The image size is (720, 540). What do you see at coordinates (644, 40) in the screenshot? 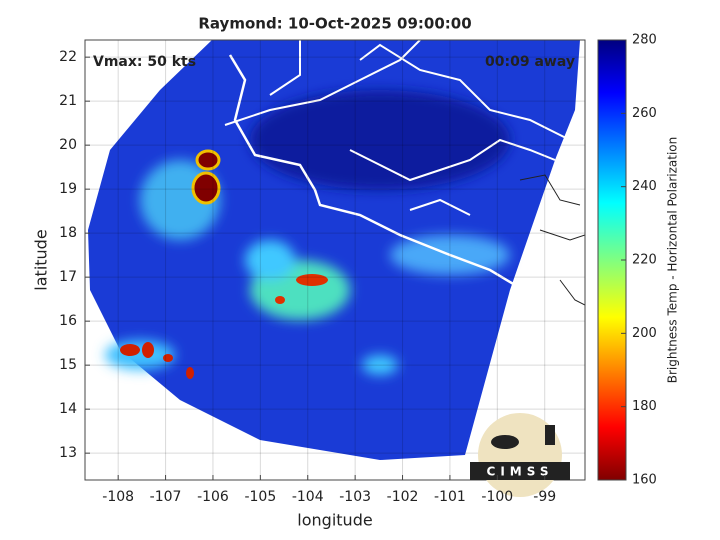
I see `colorbar-tick-label: 280` at bounding box center [644, 40].